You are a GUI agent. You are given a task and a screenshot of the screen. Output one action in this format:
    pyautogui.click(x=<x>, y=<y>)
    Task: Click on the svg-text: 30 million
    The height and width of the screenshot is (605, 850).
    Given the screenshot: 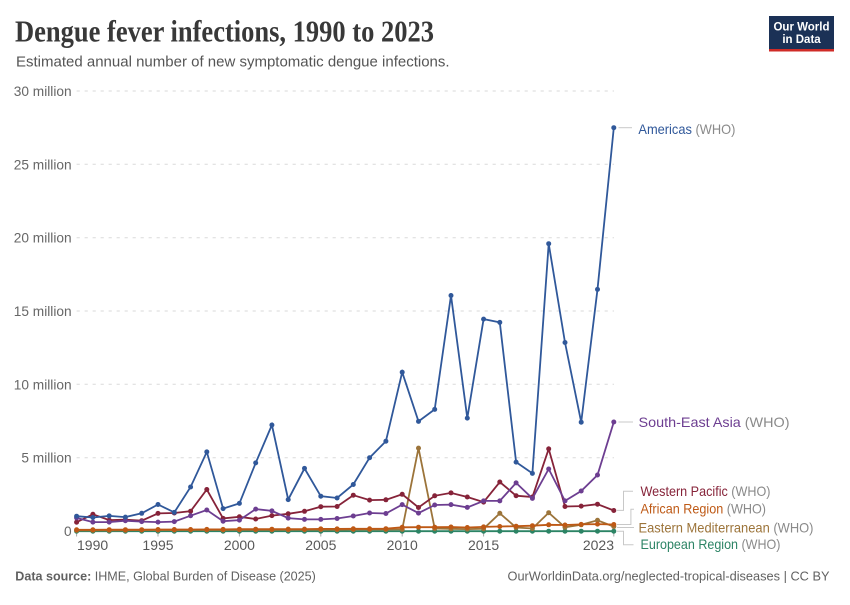 What is the action you would take?
    pyautogui.click(x=43, y=91)
    